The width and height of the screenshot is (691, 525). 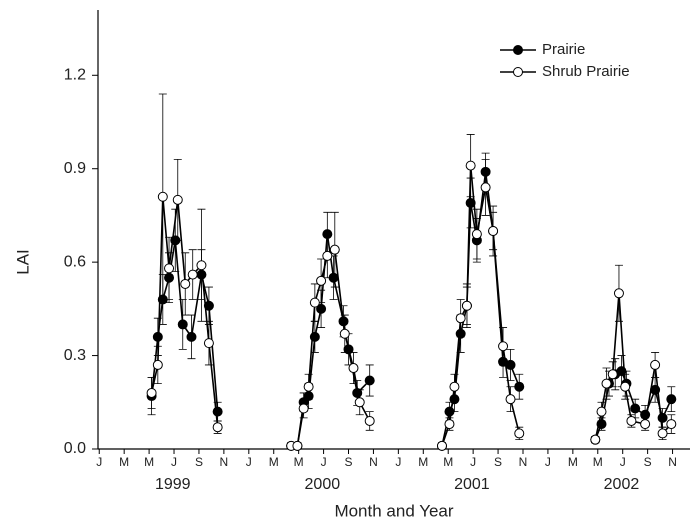 I want to click on y-tick-label: 0.6, so click(x=75, y=261).